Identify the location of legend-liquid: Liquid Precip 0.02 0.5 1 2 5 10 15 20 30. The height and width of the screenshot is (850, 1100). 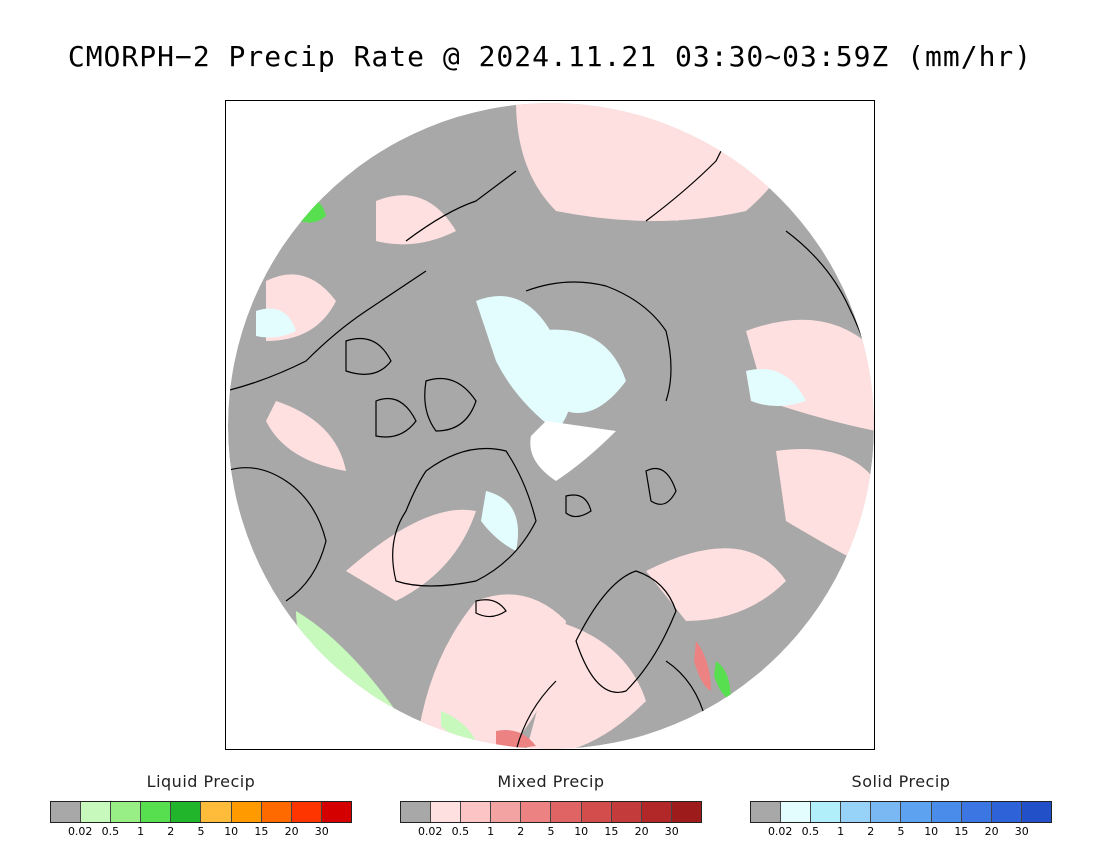
(201, 805).